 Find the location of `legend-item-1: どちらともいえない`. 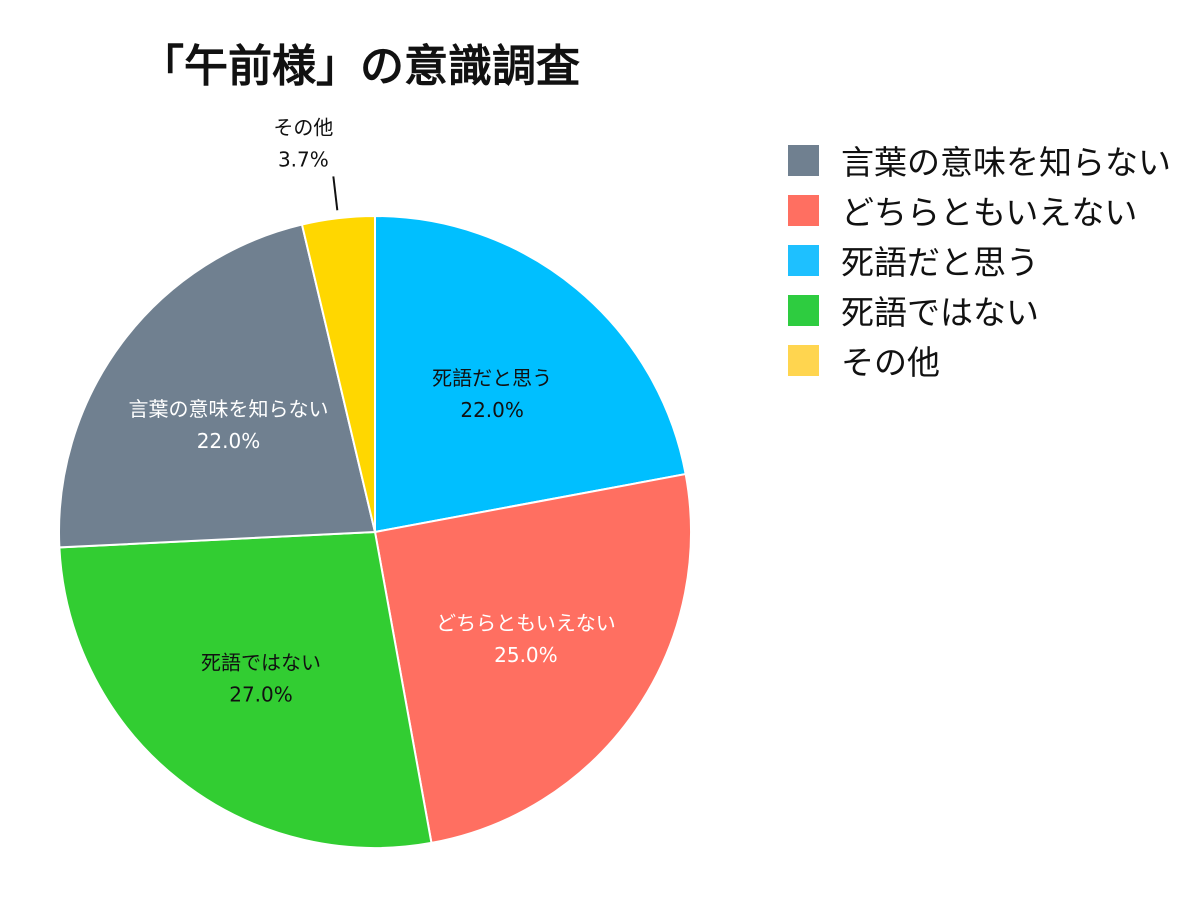

legend-item-1: どちらともいえない is located at coordinates (979, 210).